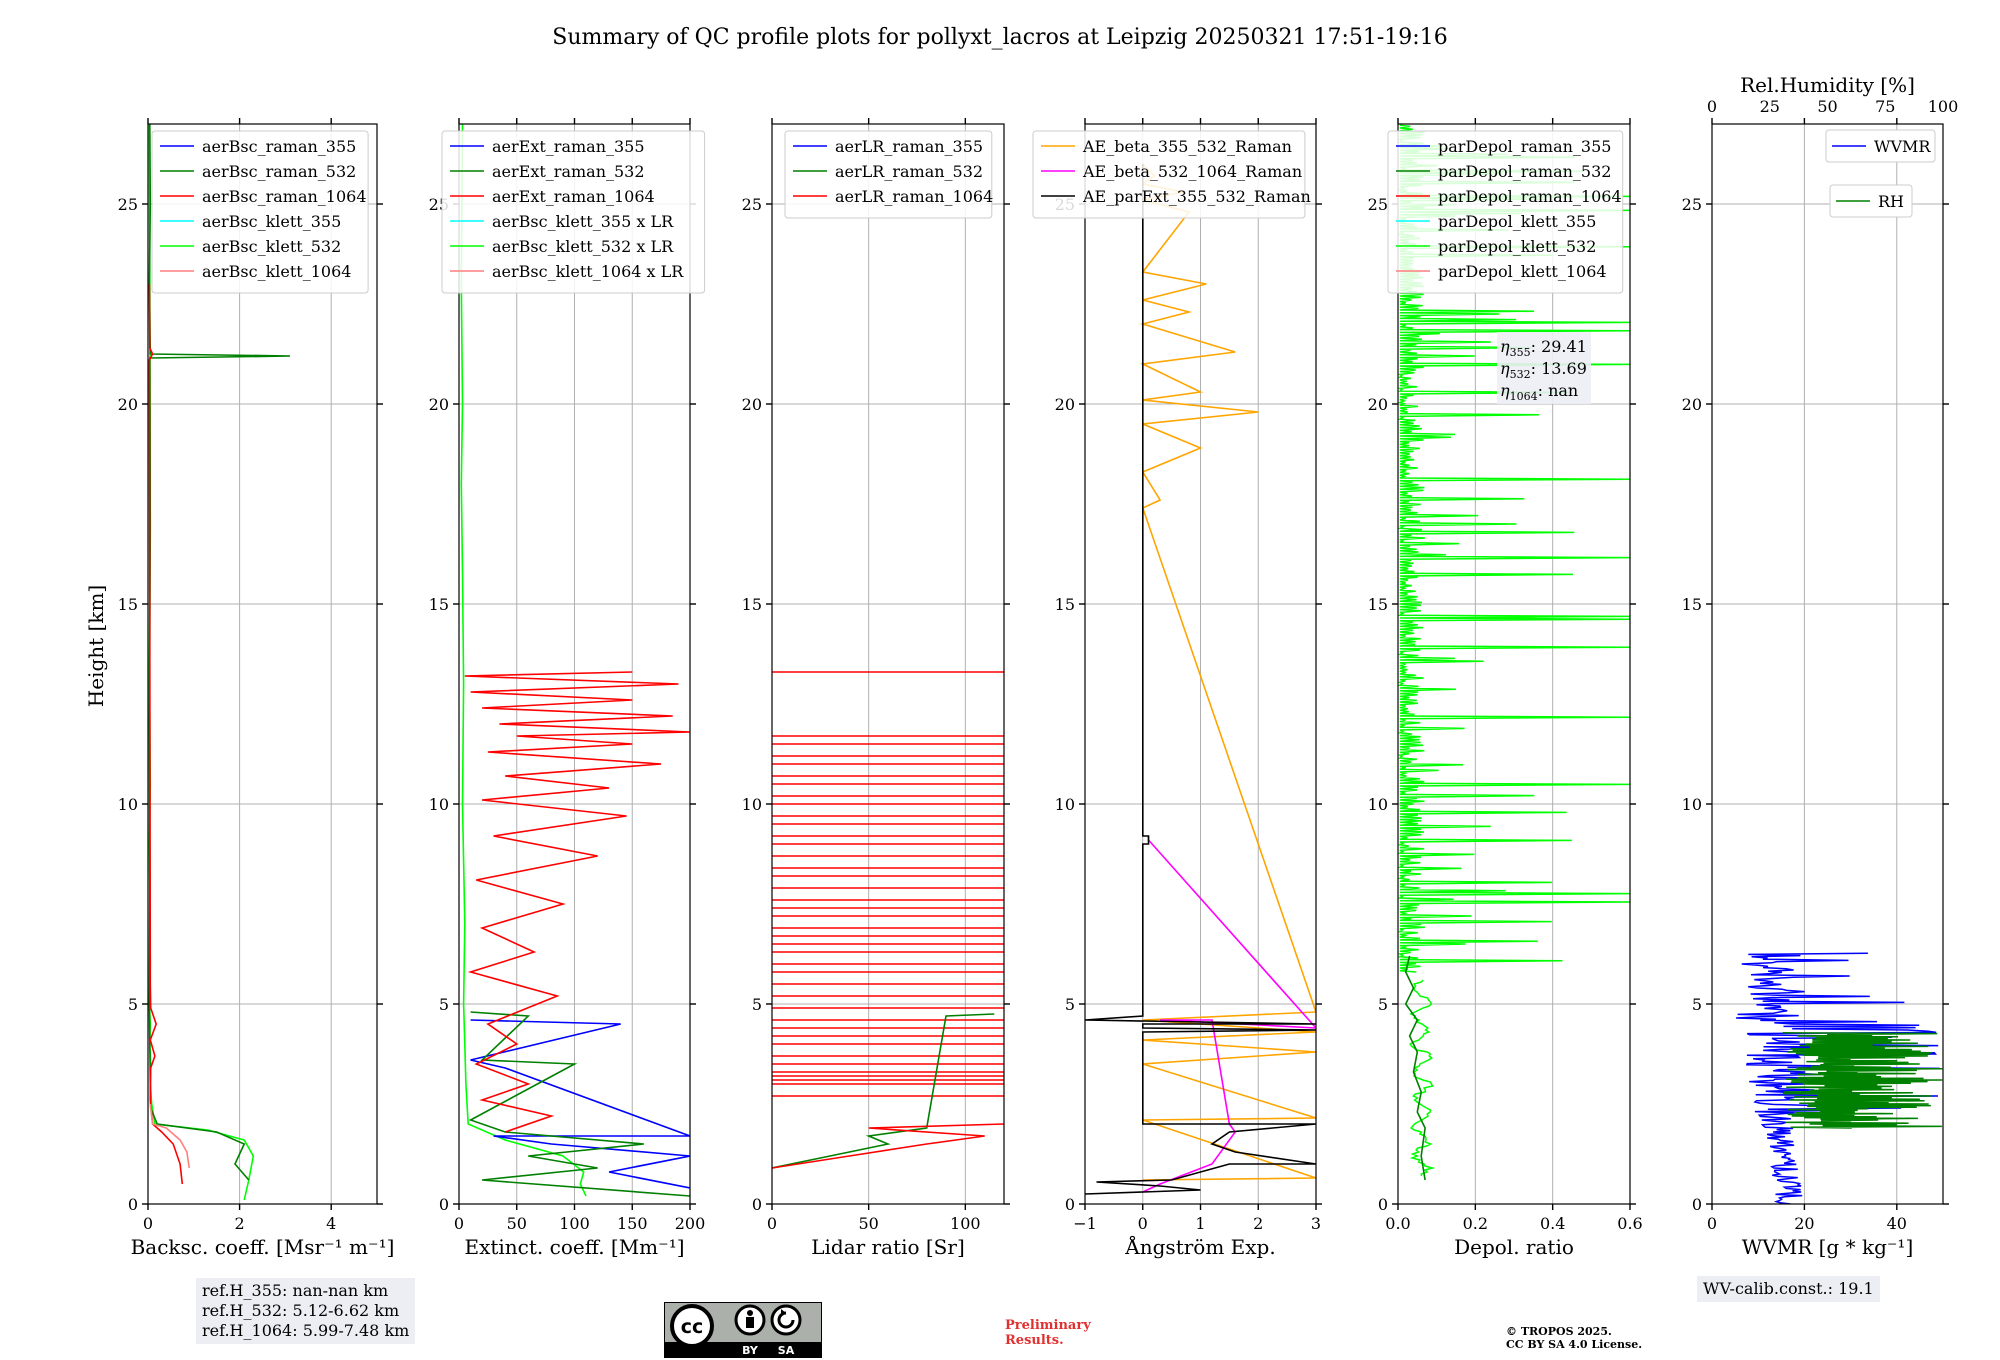 The image size is (2000, 1360). What do you see at coordinates (1524, 146) in the screenshot?
I see `legend-label: parDepol_raman_355` at bounding box center [1524, 146].